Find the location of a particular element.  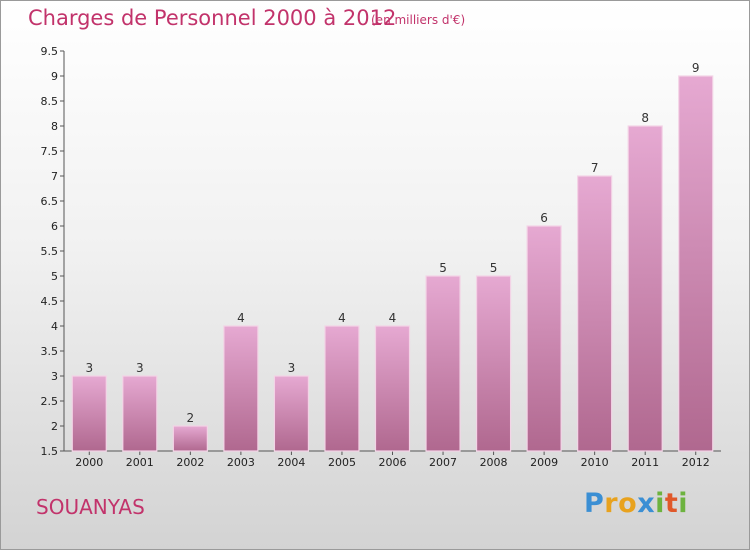

logo-letter: t is located at coordinates (671, 503).